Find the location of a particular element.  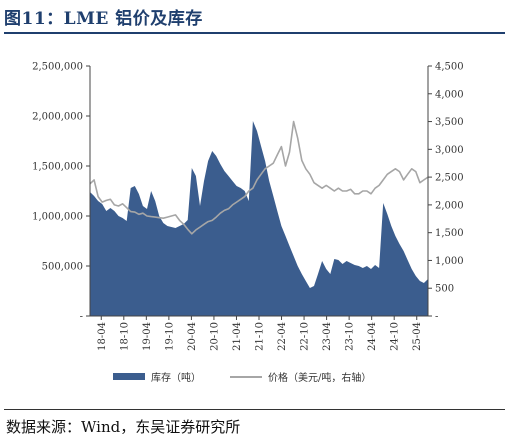

x-tick-label: 24-04 is located at coordinates (372, 336).